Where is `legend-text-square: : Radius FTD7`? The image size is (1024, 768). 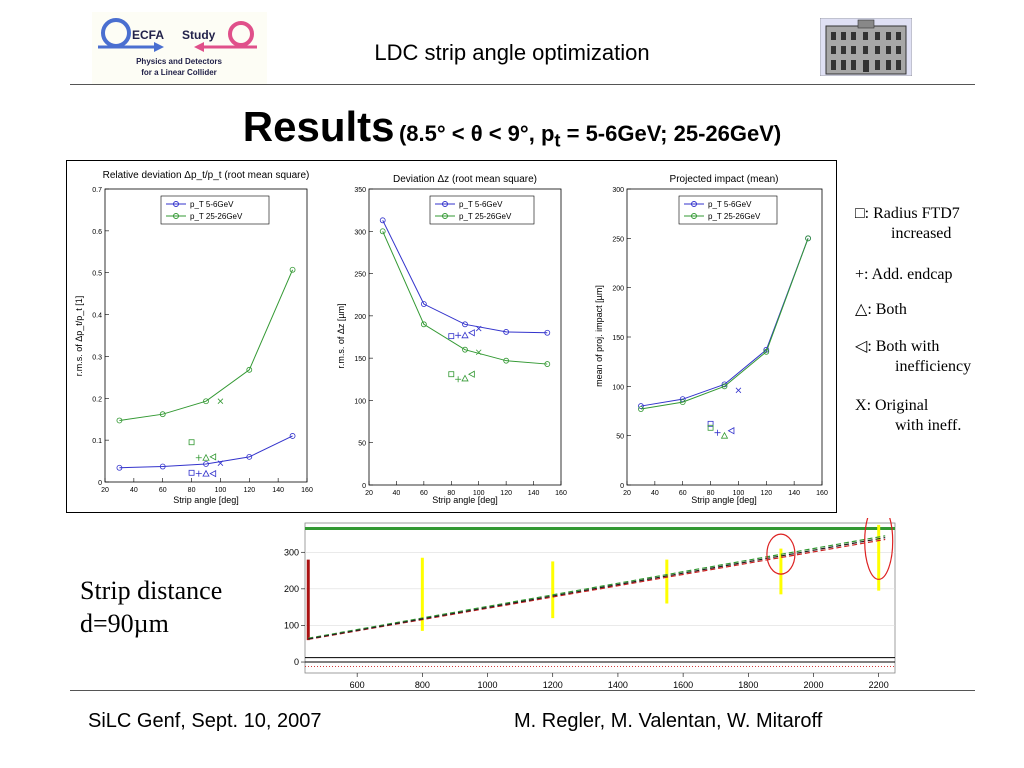 legend-text-square: : Radius FTD7 is located at coordinates (912, 213).